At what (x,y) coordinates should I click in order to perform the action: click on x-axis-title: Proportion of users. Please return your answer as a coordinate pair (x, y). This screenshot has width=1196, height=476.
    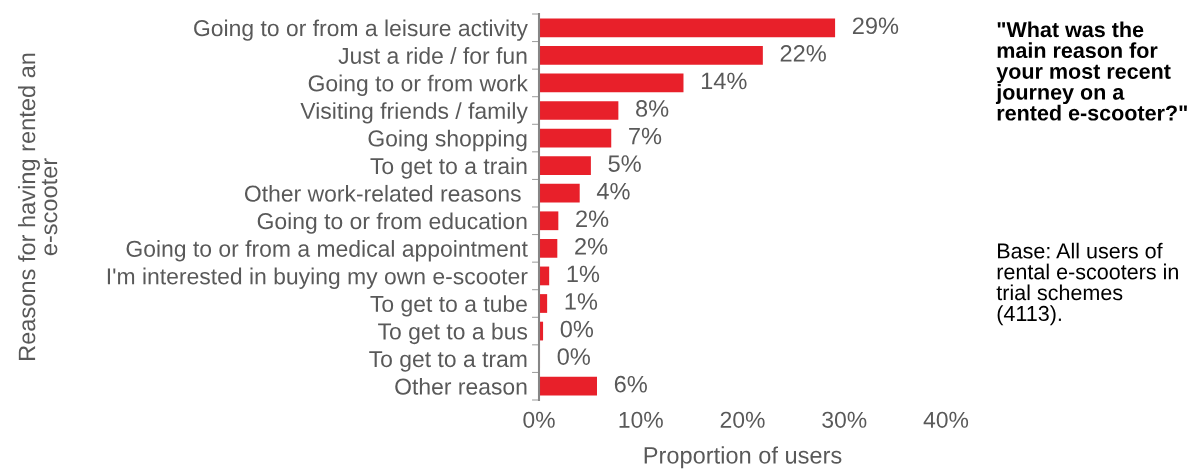
    Looking at the image, I should click on (743, 457).